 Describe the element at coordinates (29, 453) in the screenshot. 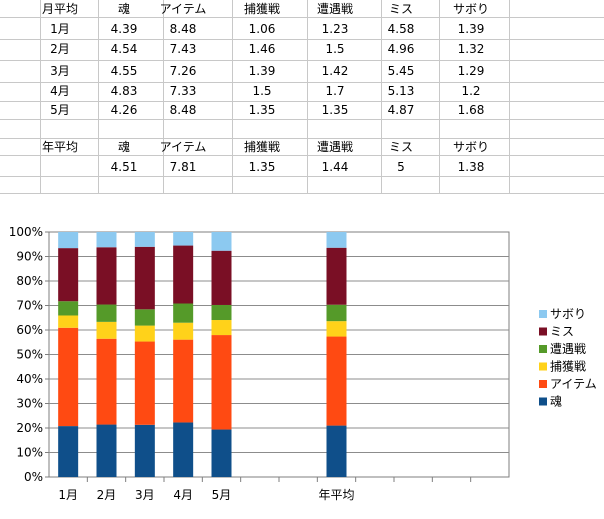

I see `ytick-label-1: 10%` at that location.